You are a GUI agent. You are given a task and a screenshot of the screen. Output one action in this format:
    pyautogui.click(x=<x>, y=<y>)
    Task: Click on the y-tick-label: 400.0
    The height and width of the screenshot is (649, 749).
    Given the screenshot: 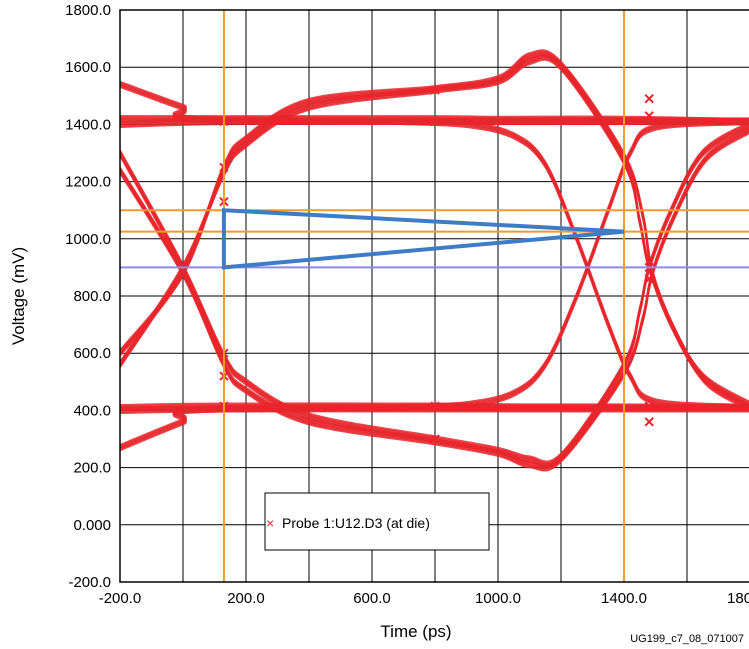 What is the action you would take?
    pyautogui.click(x=92, y=410)
    